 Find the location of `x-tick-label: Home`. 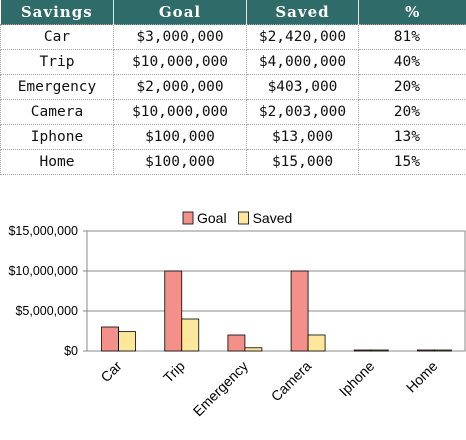

x-tick-label: Home is located at coordinates (422, 377).